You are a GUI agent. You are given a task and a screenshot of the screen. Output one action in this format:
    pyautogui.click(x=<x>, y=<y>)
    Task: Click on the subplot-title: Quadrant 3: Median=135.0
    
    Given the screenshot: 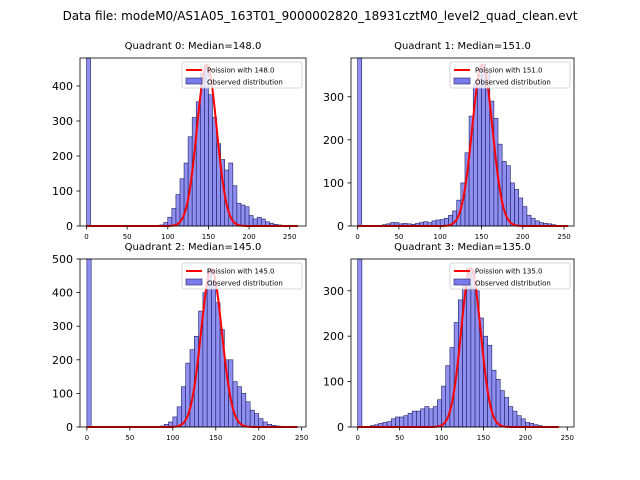 What is the action you would take?
    pyautogui.click(x=462, y=247)
    